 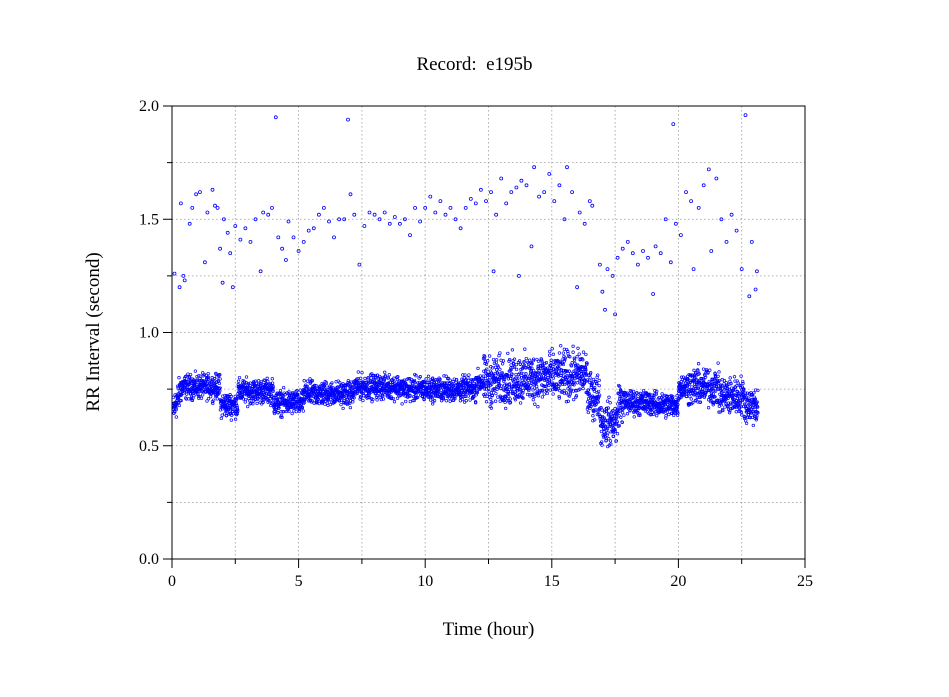 I want to click on x-axis: 0 5 10 15 20 25, so click(x=490, y=574).